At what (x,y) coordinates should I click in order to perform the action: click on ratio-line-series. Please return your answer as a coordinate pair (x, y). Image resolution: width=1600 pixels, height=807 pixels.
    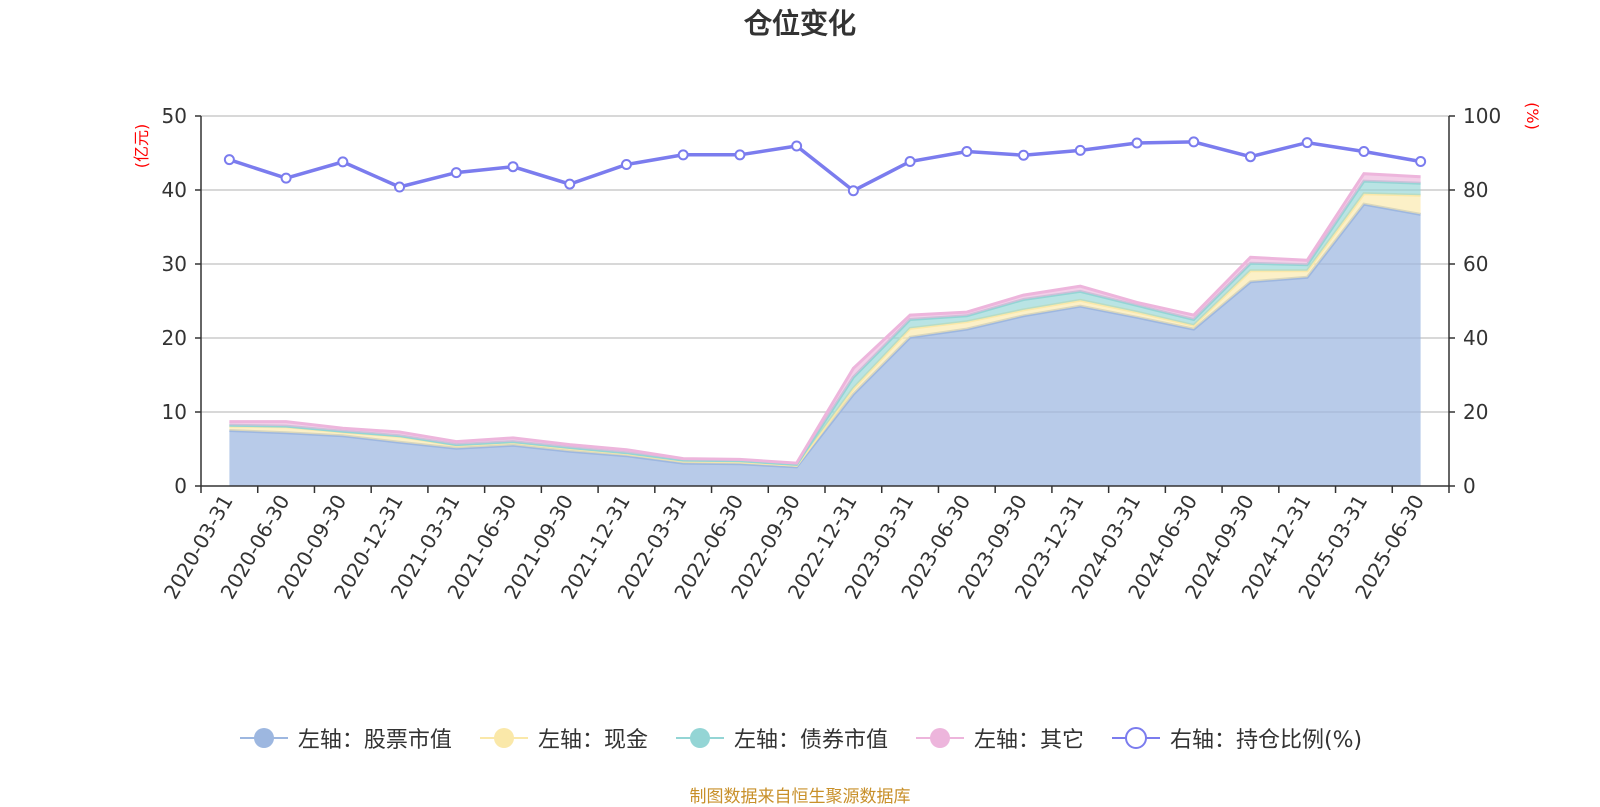
    Looking at the image, I should click on (825, 166).